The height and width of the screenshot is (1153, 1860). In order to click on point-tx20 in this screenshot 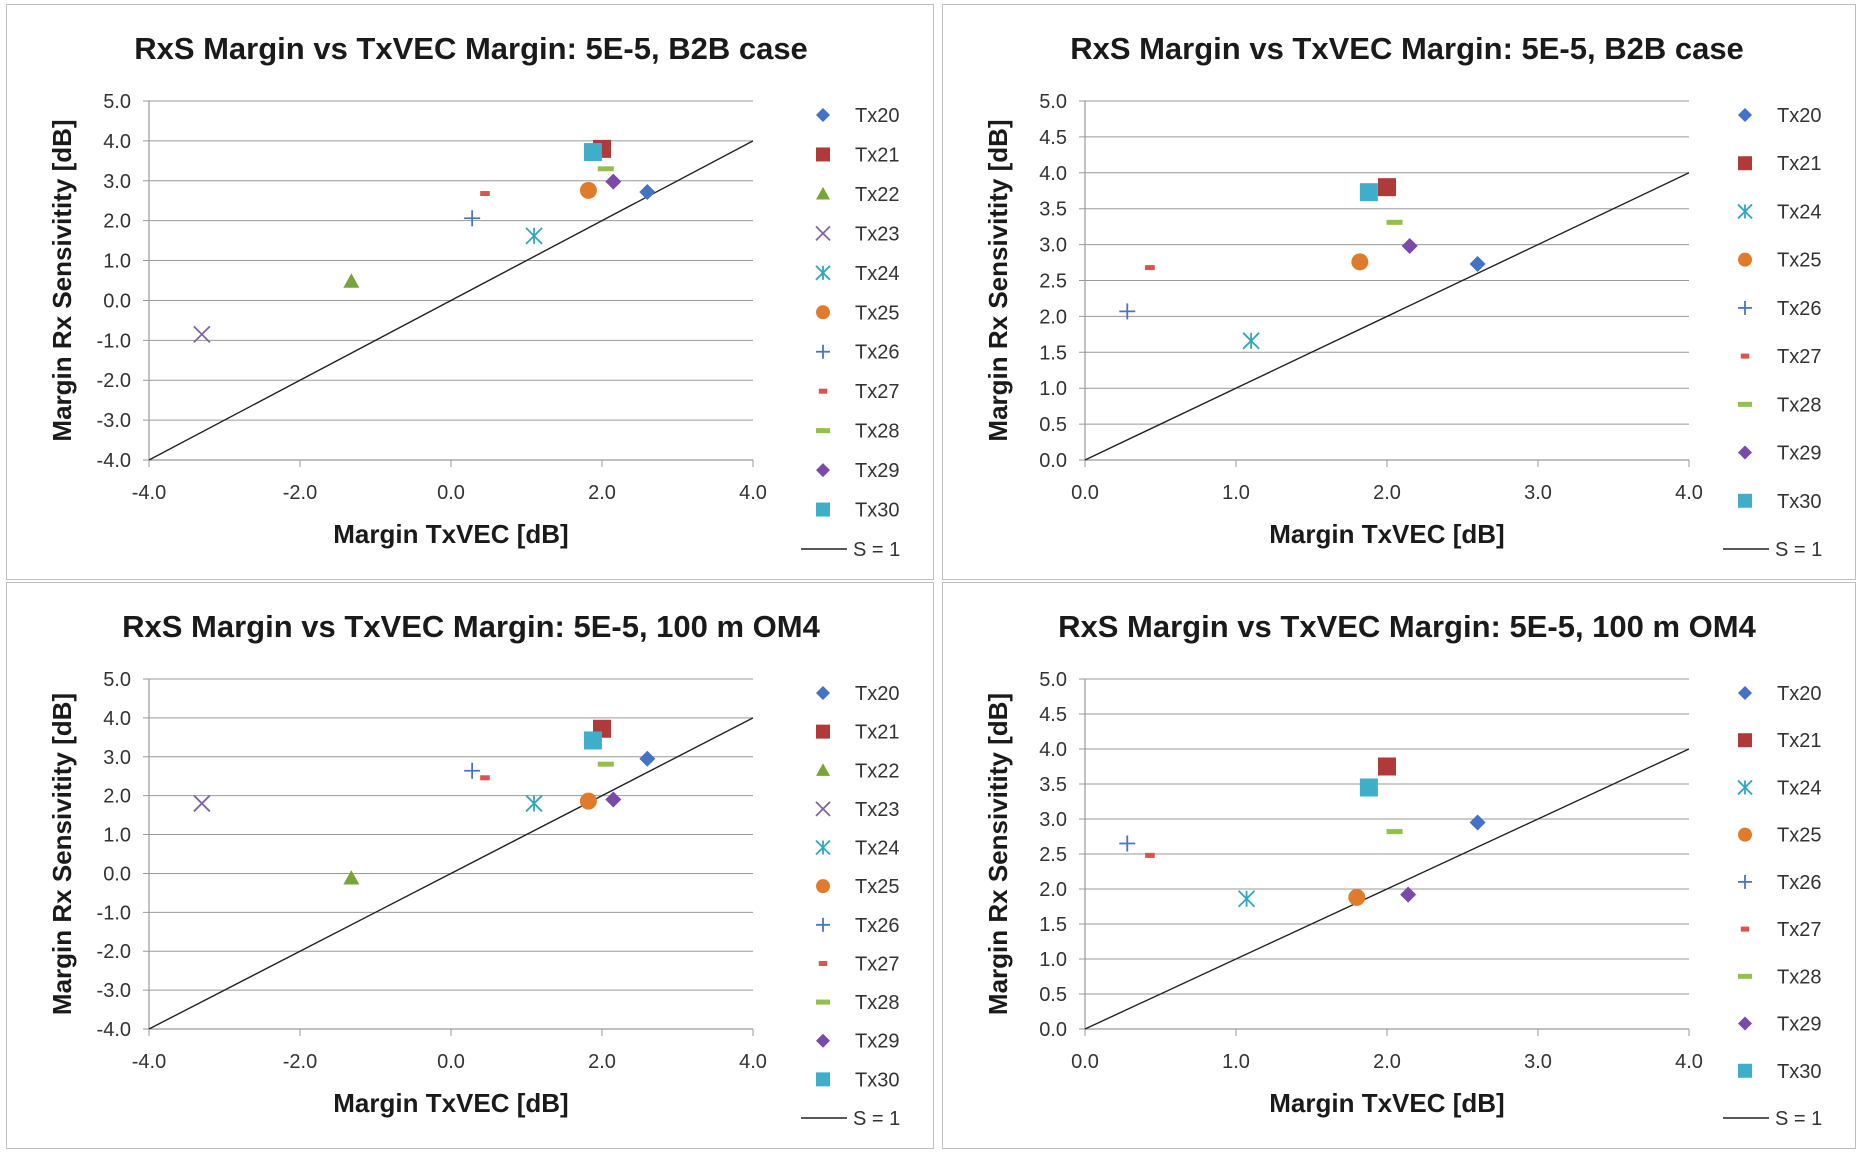, I will do `click(647, 191)`.